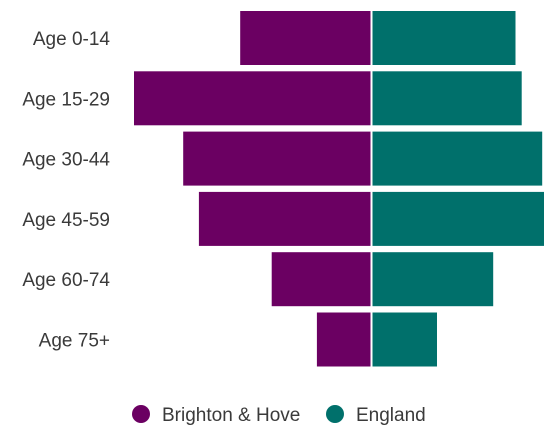 This screenshot has height=427, width=544. What do you see at coordinates (74, 341) in the screenshot?
I see `category-label: Age 75+` at bounding box center [74, 341].